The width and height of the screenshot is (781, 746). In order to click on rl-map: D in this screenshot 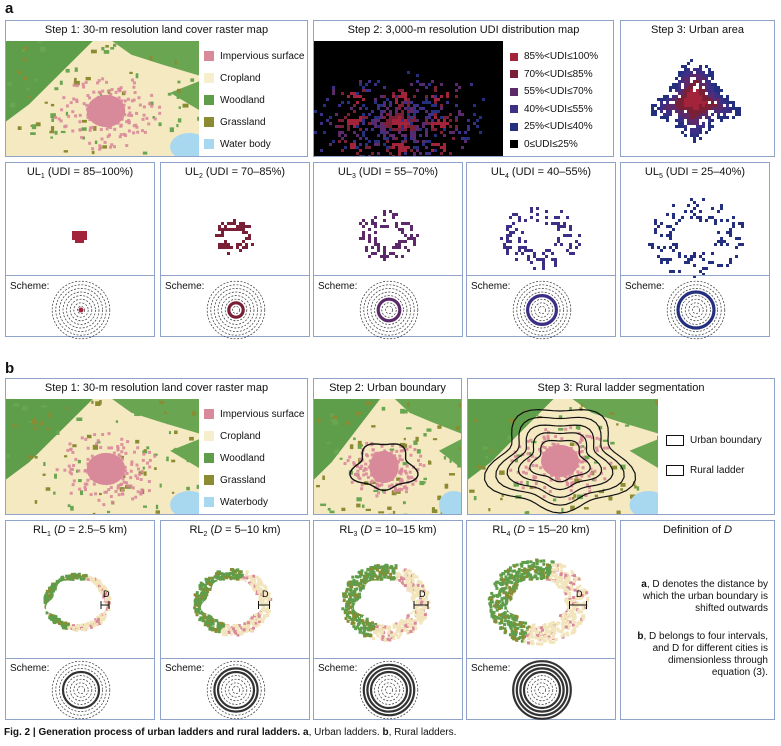, I will do `click(233, 602)`.